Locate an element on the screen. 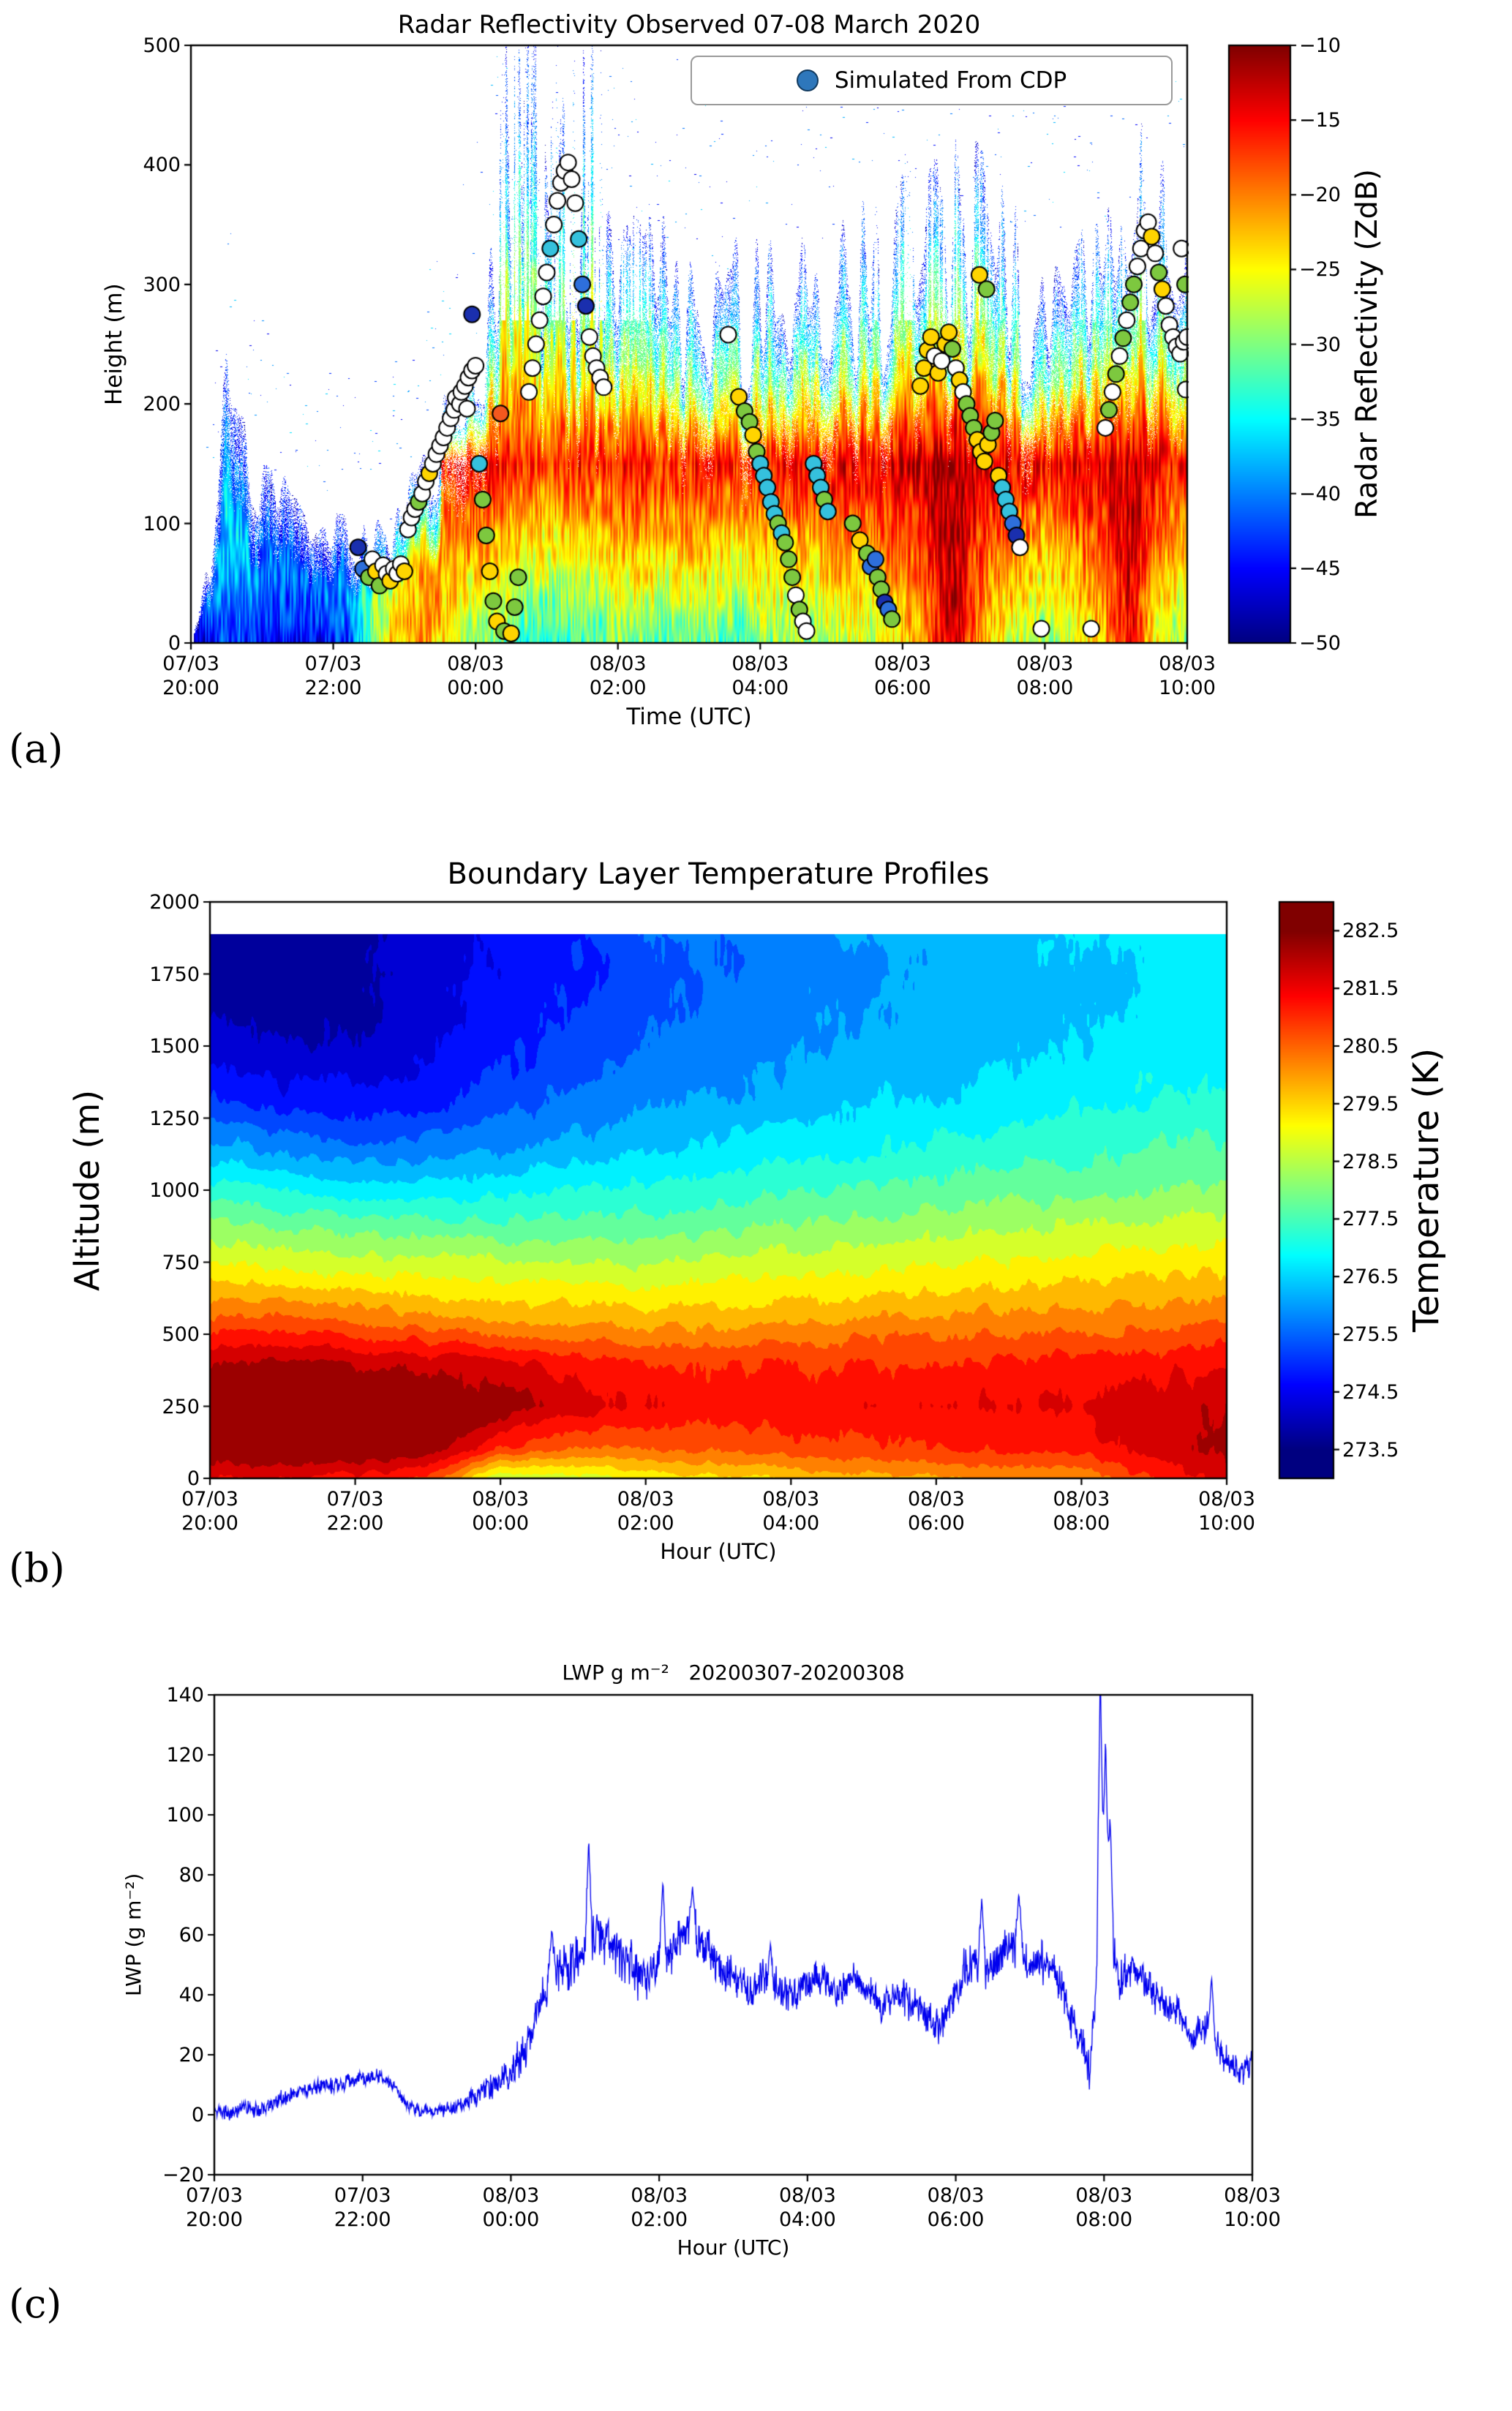 This screenshot has height=2411, width=1512. tick-label: 1000 is located at coordinates (174, 1190).